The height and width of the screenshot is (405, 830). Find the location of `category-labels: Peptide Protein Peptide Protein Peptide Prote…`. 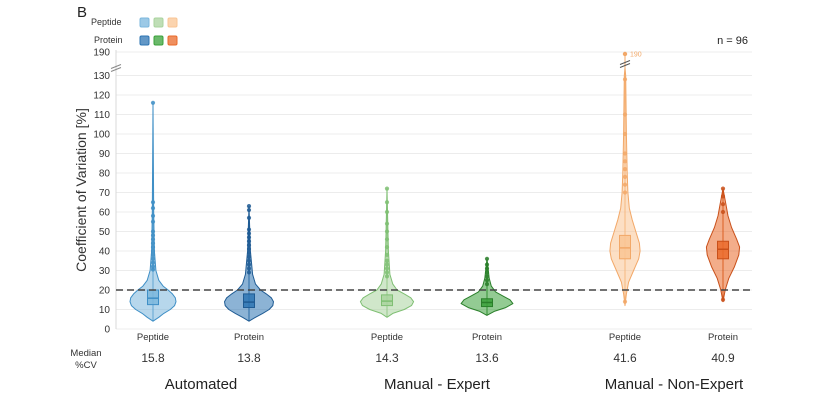

category-labels: Peptide Protein Peptide Protein Peptide Prote… is located at coordinates (437, 337).